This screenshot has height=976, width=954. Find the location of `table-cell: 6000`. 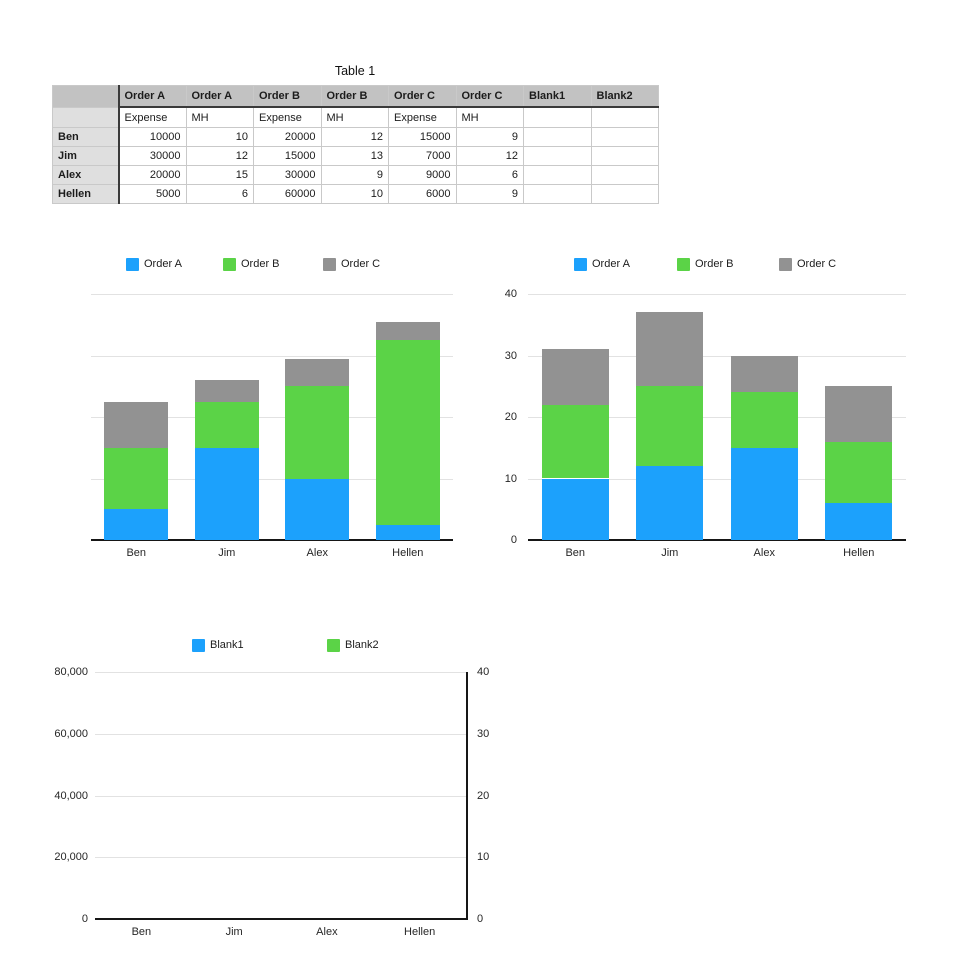

table-cell: 6000 is located at coordinates (422, 194).